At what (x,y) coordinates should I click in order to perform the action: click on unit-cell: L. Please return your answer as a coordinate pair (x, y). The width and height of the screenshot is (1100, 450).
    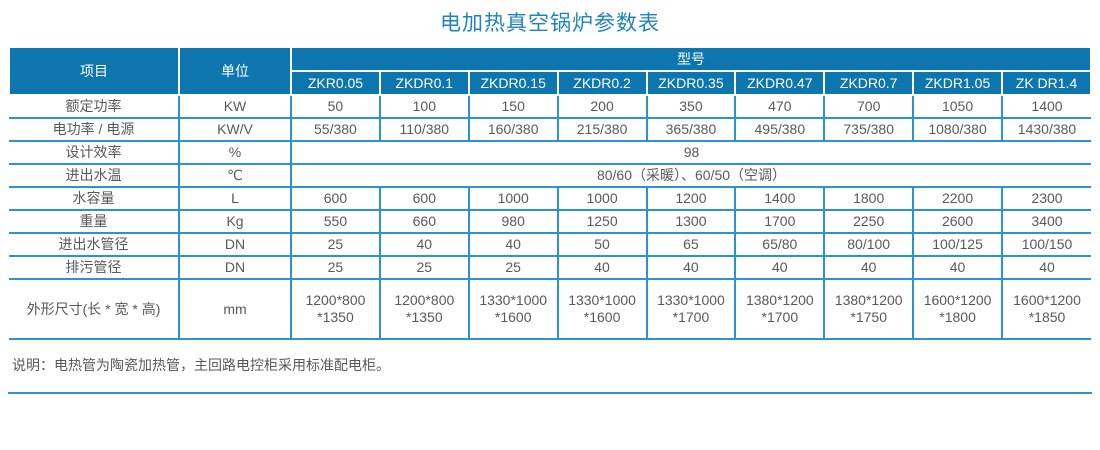
    Looking at the image, I should click on (235, 198).